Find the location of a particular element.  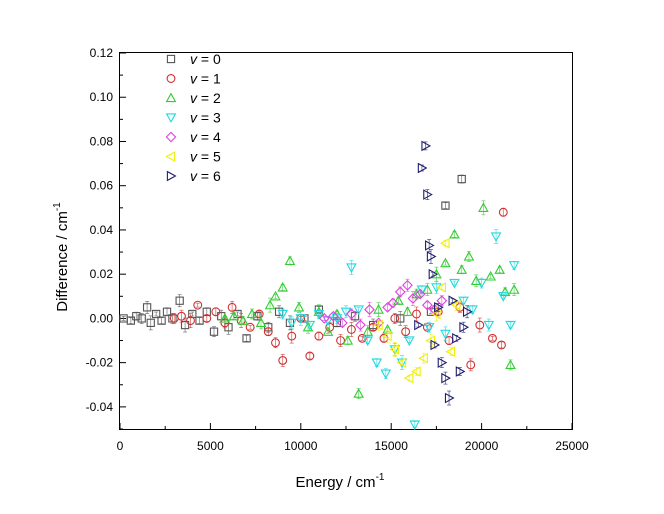

legend-value: = 3 is located at coordinates (209, 118).